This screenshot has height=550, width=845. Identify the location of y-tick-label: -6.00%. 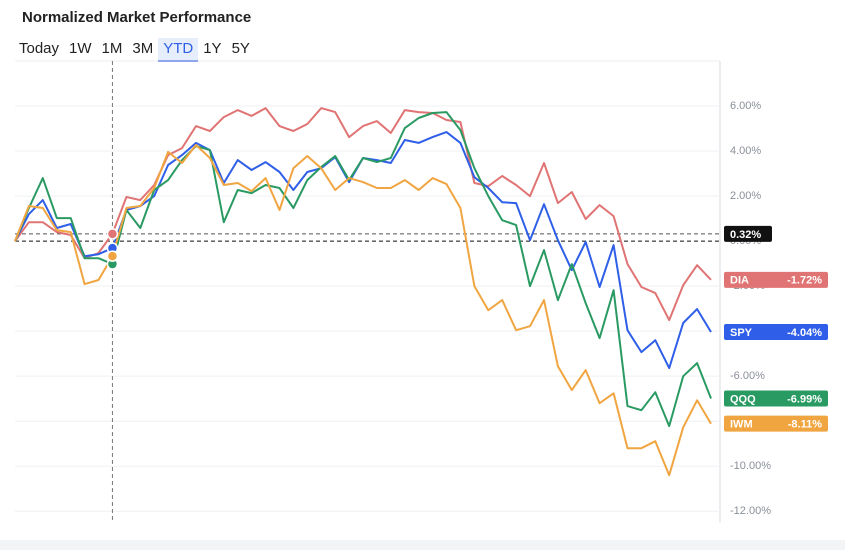
(747, 376).